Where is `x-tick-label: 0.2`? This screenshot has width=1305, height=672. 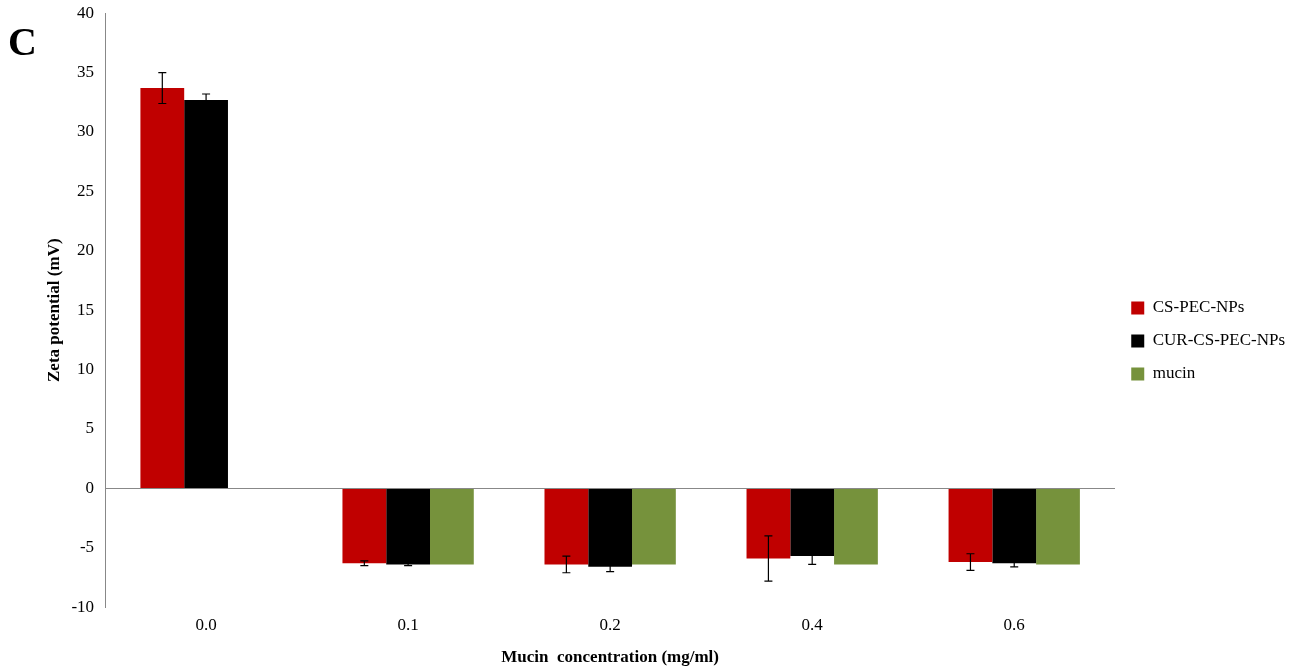
x-tick-label: 0.2 is located at coordinates (610, 624).